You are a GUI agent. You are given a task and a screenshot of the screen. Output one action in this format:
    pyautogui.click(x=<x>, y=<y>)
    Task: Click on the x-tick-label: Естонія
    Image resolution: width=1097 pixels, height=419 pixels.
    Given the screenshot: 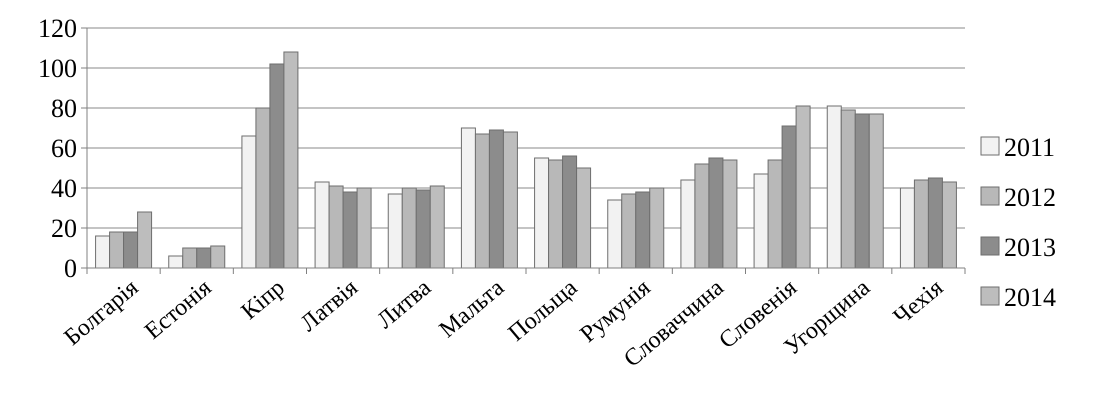 What is the action you would take?
    pyautogui.click(x=178, y=310)
    